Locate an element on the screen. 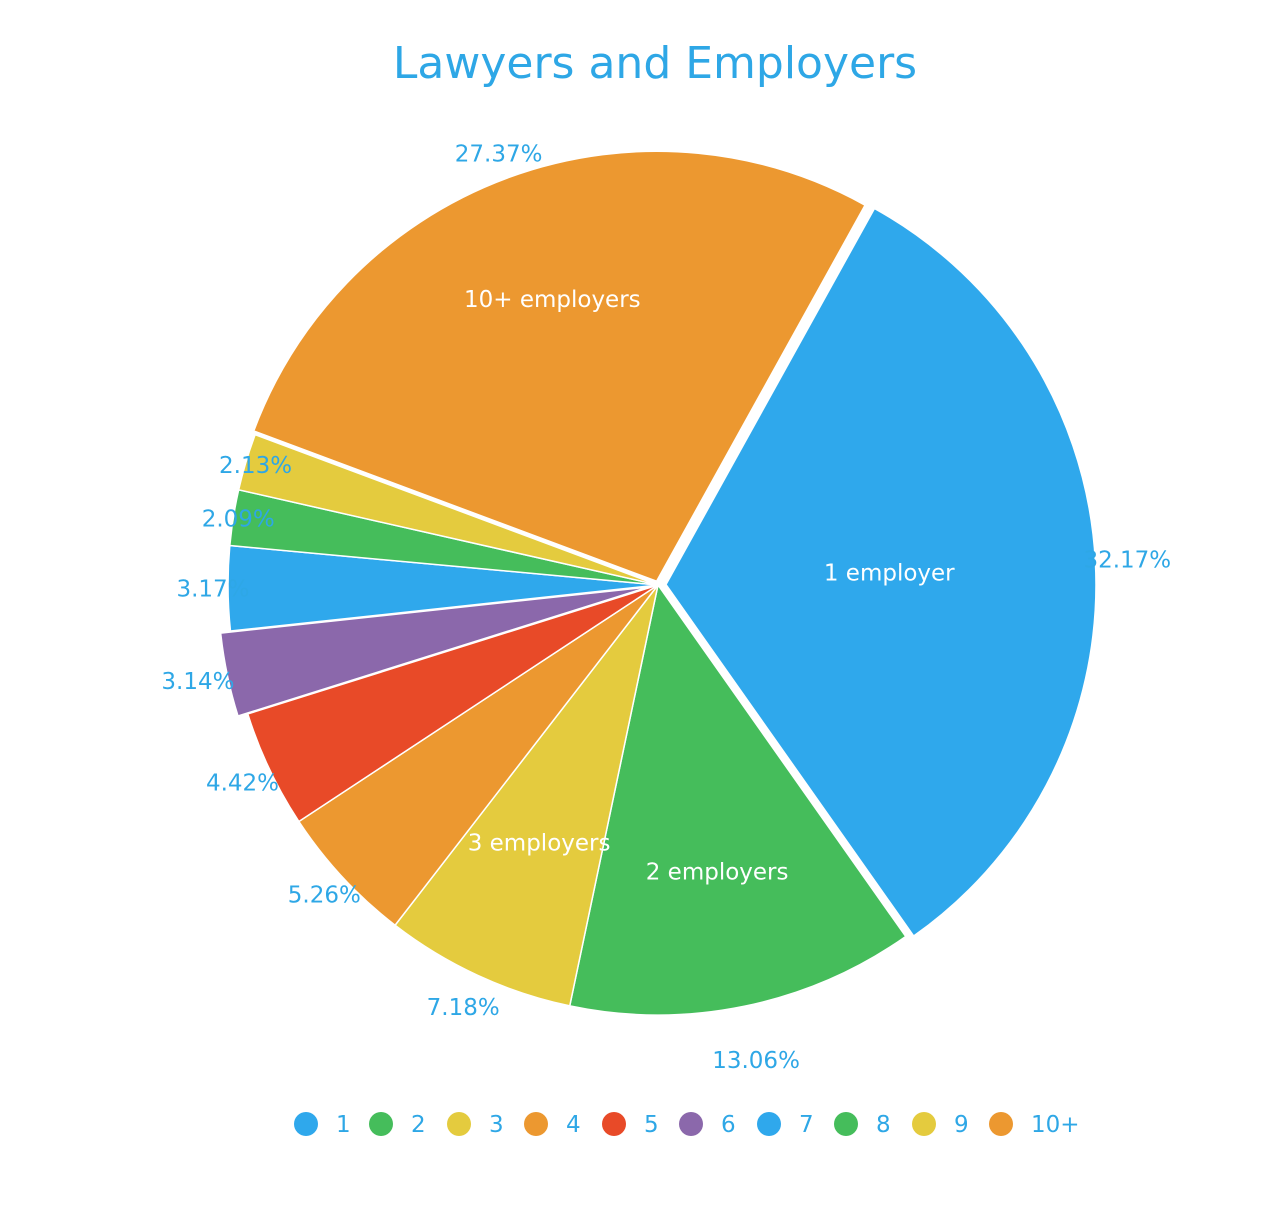 The width and height of the screenshot is (1268, 1212). pie-inner-label: 2 employers is located at coordinates (717, 872).